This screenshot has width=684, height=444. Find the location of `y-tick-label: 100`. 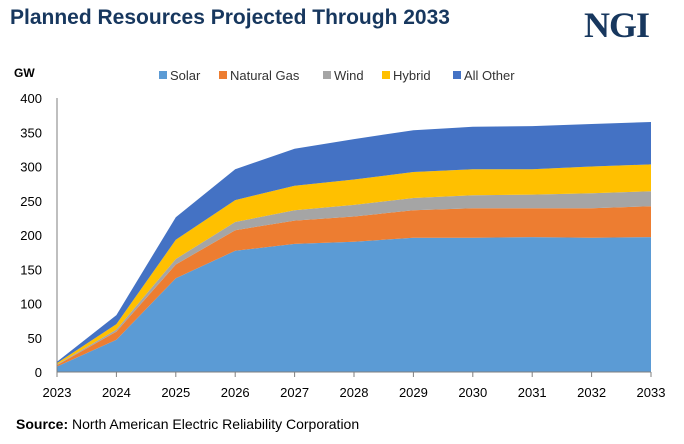

y-tick-label: 100 is located at coordinates (31, 304).